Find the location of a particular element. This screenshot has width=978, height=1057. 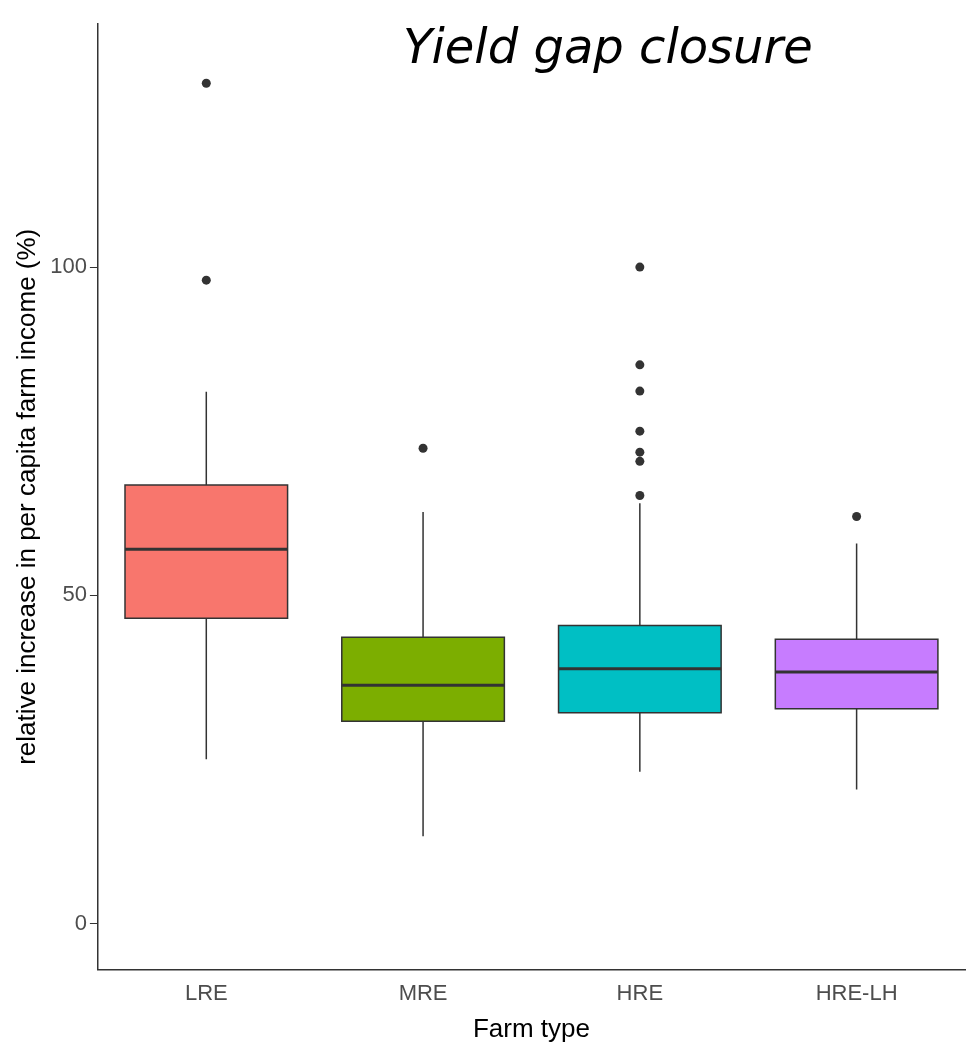

y-axis-title: relative increase in per capita farm income (%) is located at coordinates (25, 496).